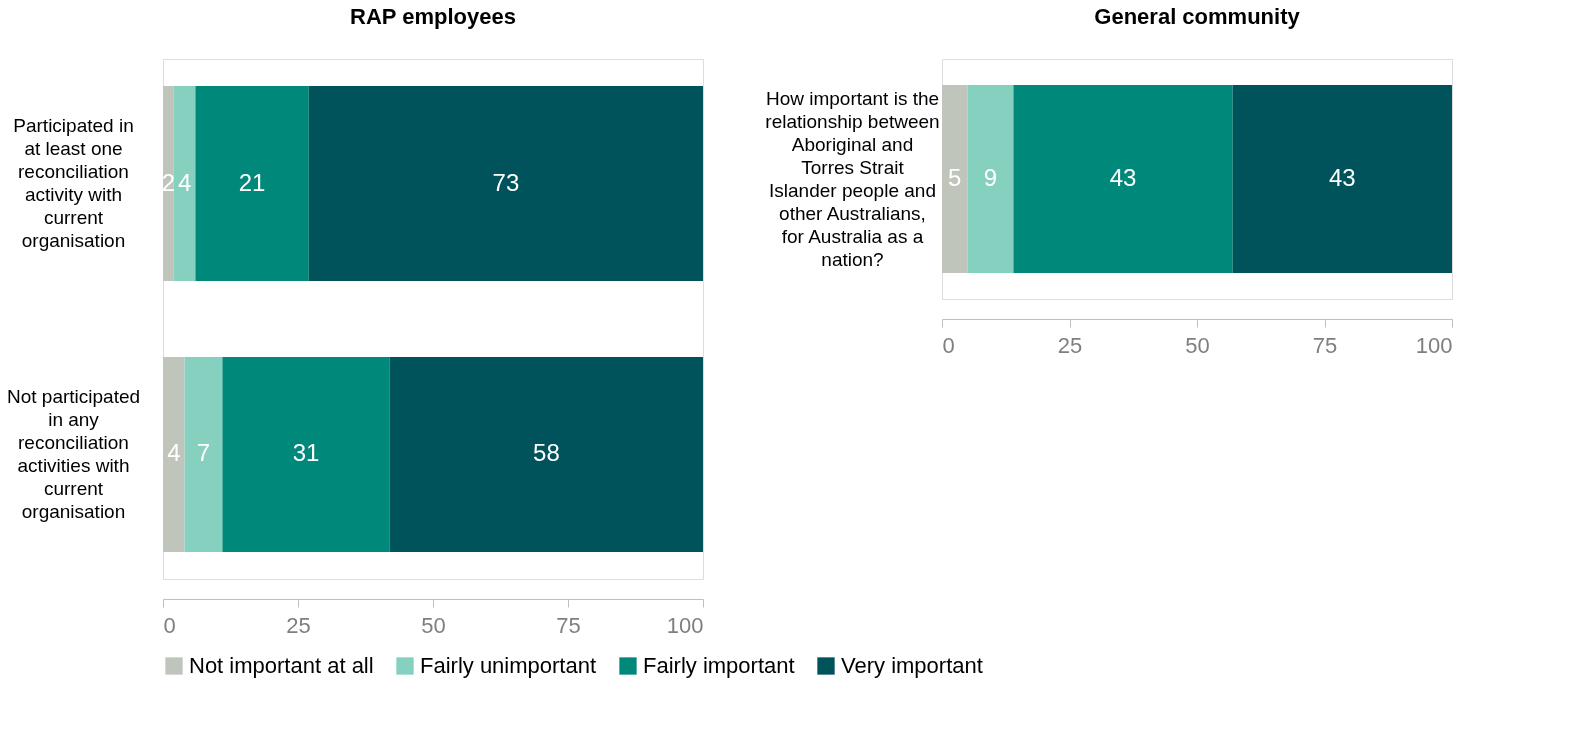 This screenshot has width=1570, height=729. What do you see at coordinates (252, 182) in the screenshot?
I see `data-label: 21` at bounding box center [252, 182].